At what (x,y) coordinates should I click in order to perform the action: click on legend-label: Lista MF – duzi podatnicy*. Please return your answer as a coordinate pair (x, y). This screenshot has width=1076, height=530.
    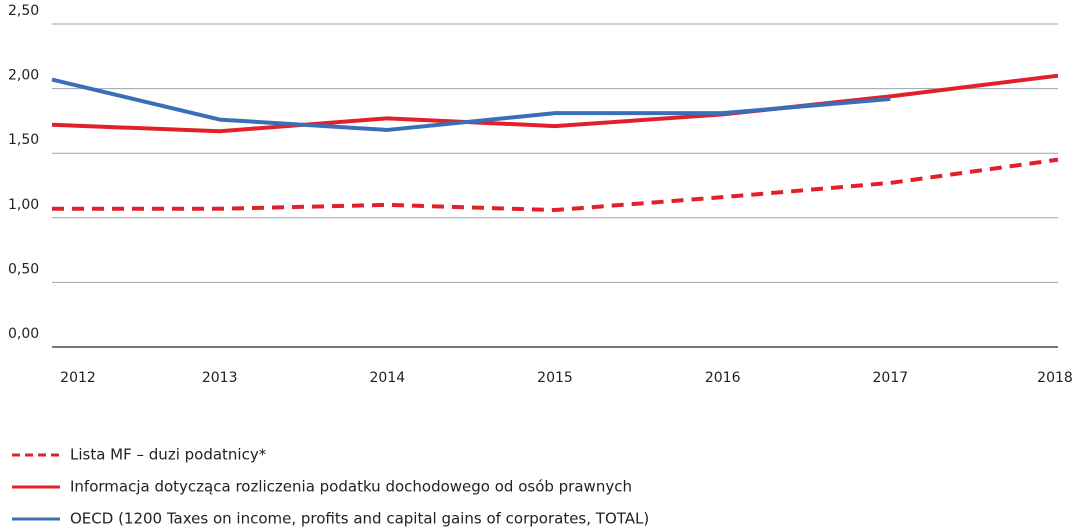
    Looking at the image, I should click on (168, 455).